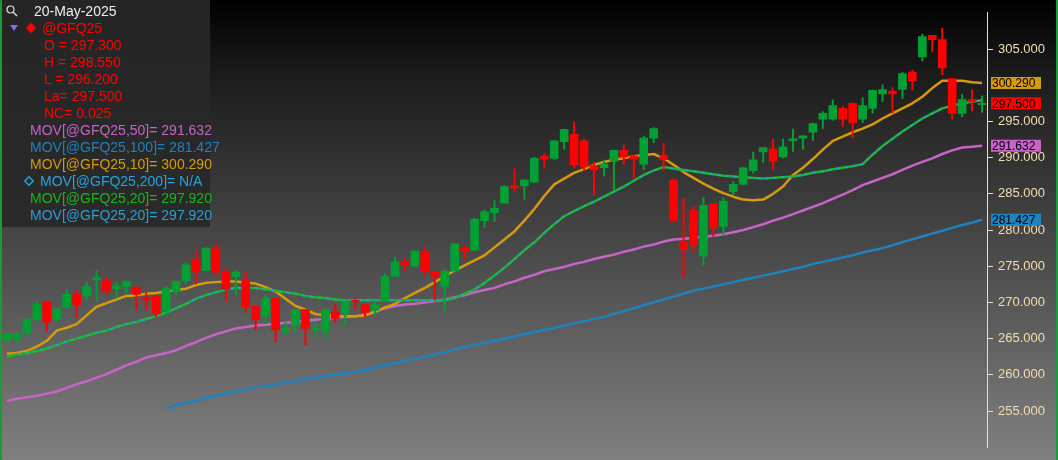 Image resolution: width=1058 pixels, height=460 pixels. Describe the element at coordinates (75, 10) in the screenshot. I see `legend-title: 20-May-2025` at that location.